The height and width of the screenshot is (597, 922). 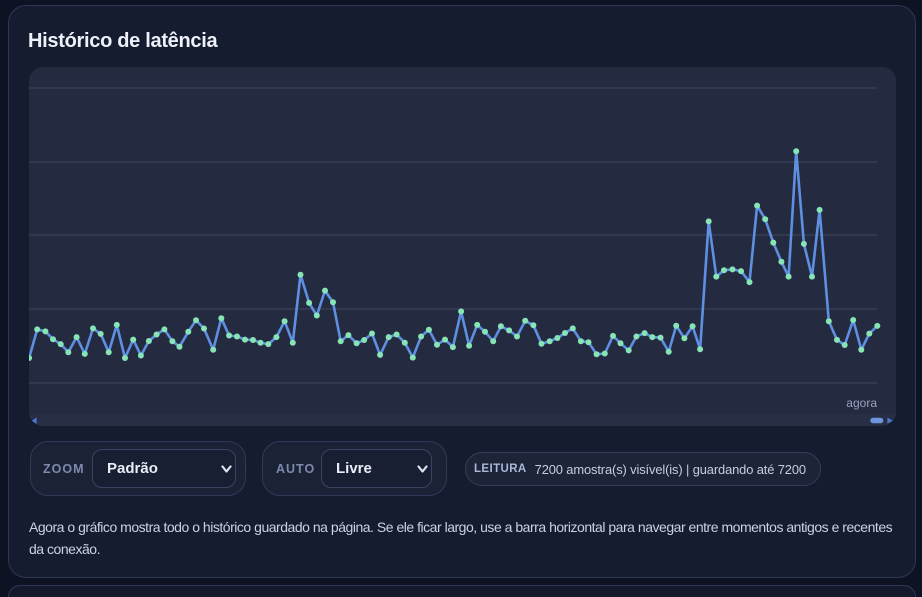 What do you see at coordinates (861, 403) in the screenshot?
I see `svg-text: agora` at bounding box center [861, 403].